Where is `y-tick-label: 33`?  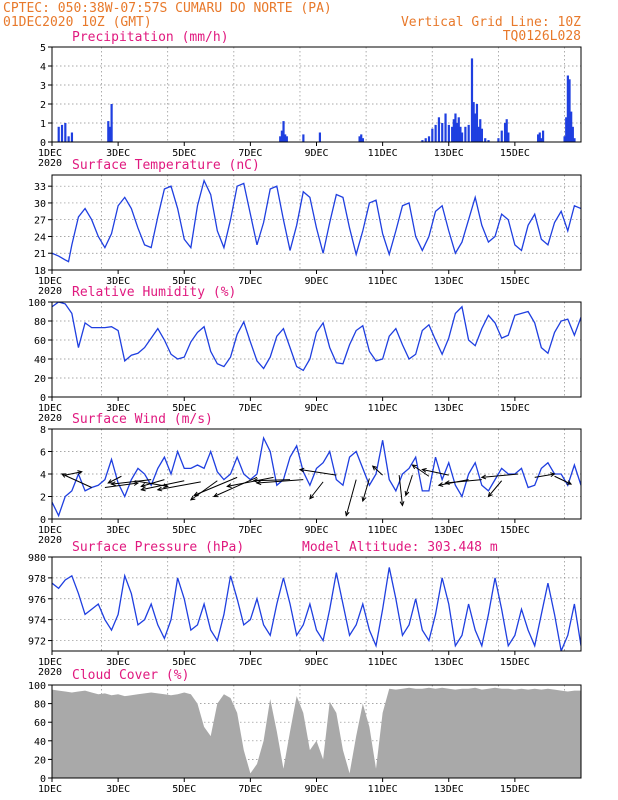
y-tick-label: 33 is located at coordinates (40, 187).